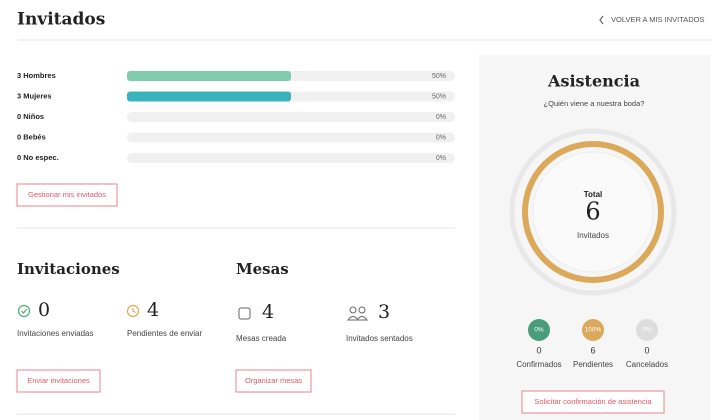 The image size is (720, 420). What do you see at coordinates (31, 136) in the screenshot?
I see `row-label: 0 Bebés` at bounding box center [31, 136].